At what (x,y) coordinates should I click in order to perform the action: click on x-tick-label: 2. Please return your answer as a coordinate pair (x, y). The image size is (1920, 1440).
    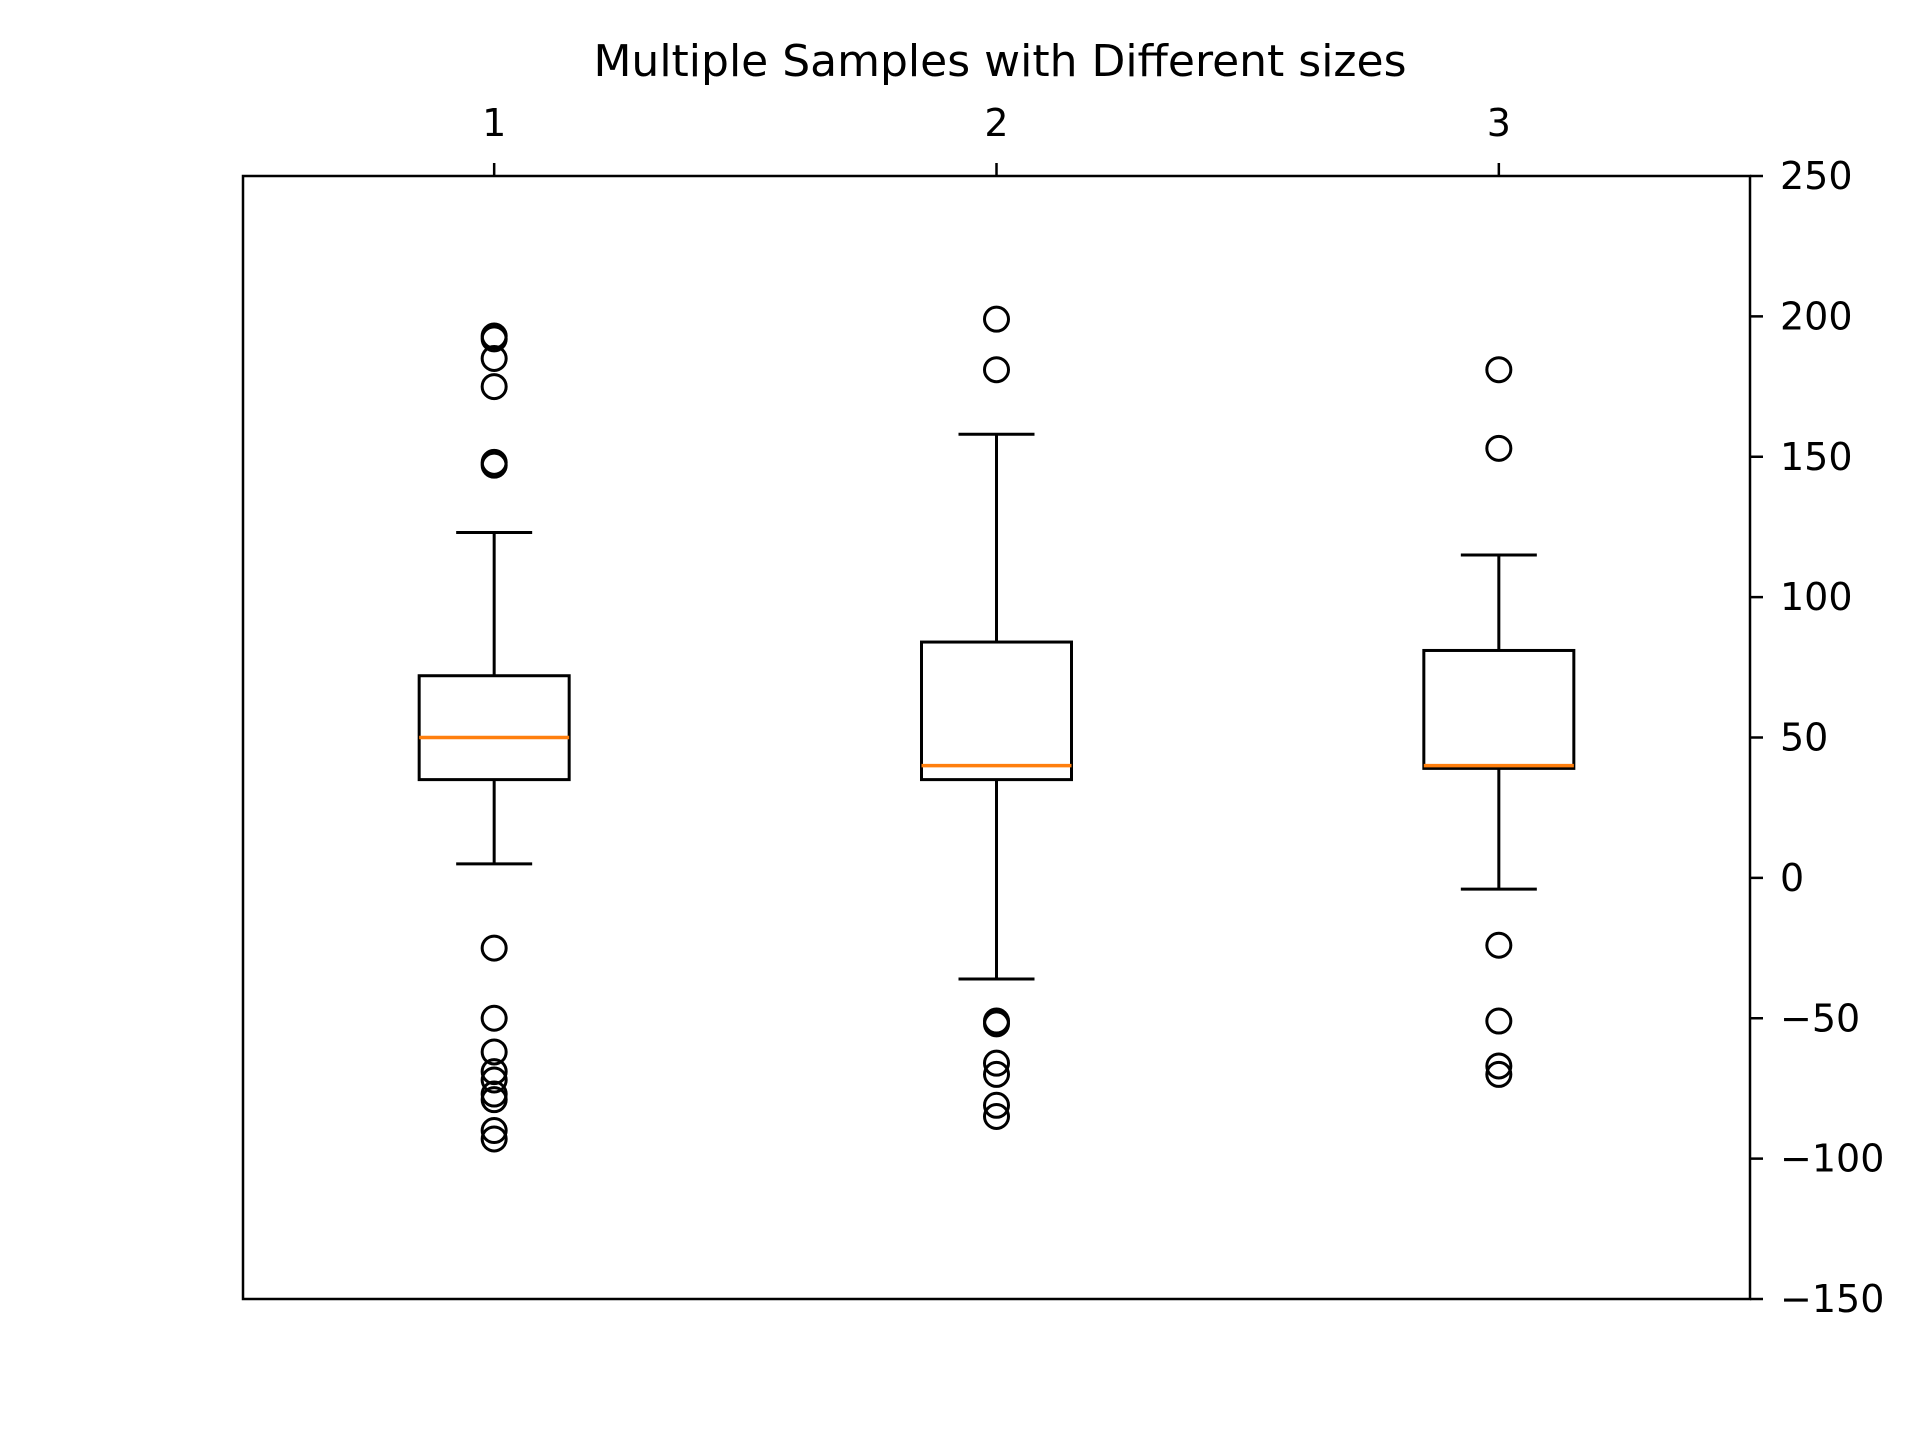
    Looking at the image, I should click on (996, 123).